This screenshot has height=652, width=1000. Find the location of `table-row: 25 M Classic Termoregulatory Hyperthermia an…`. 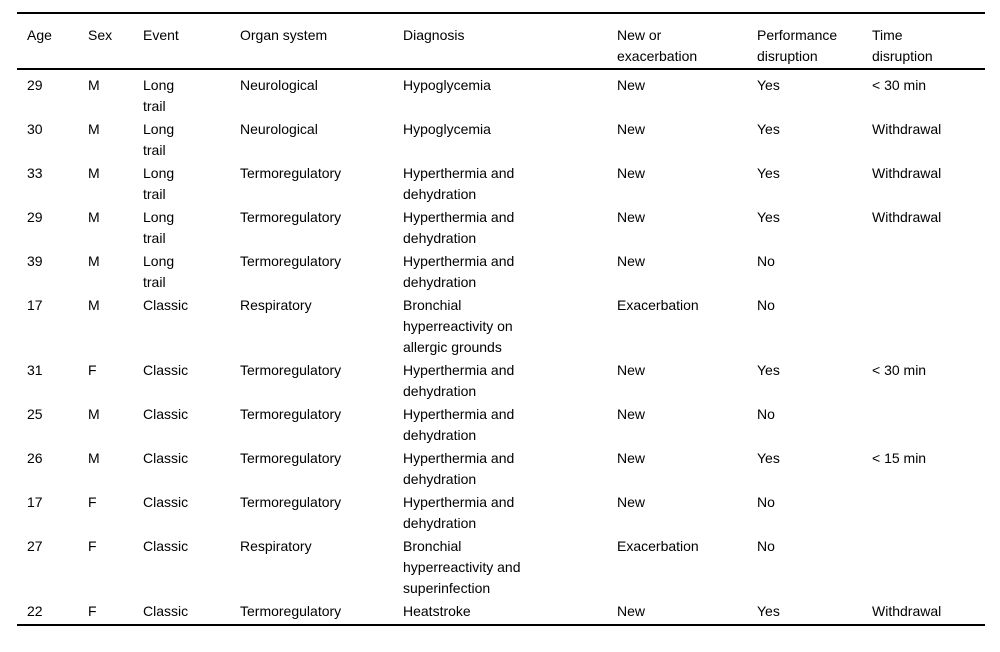

table-row: 25 M Classic Termoregulatory Hyperthermia an… is located at coordinates (501, 426).